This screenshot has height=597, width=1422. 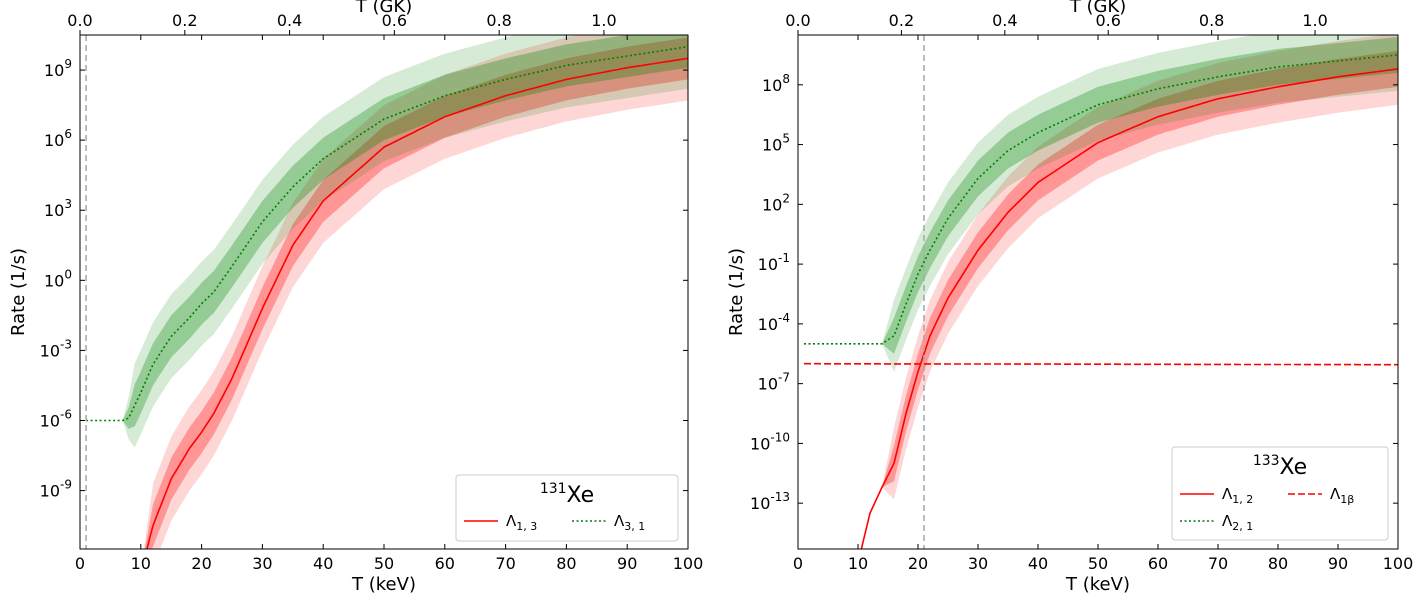 What do you see at coordinates (770, 501) in the screenshot?
I see `y-tick-label: 10⁻¹³` at bounding box center [770, 501].